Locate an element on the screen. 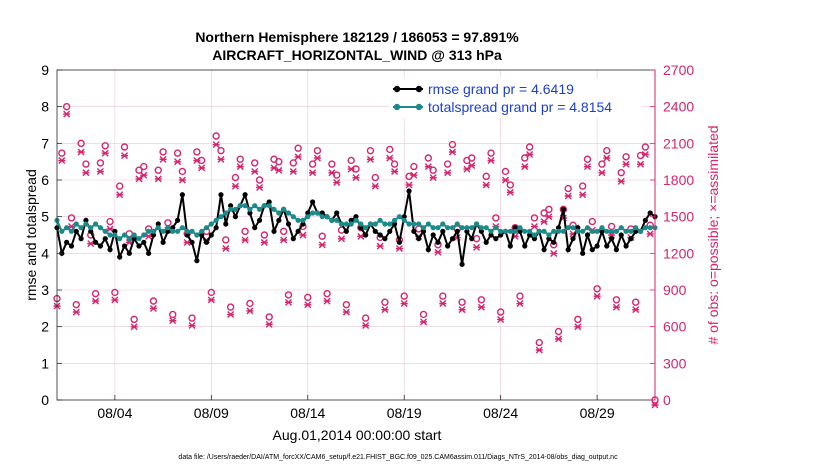 Image resolution: width=830 pixels, height=470 pixels. y-right-tick-label: 2700 is located at coordinates (678, 70).